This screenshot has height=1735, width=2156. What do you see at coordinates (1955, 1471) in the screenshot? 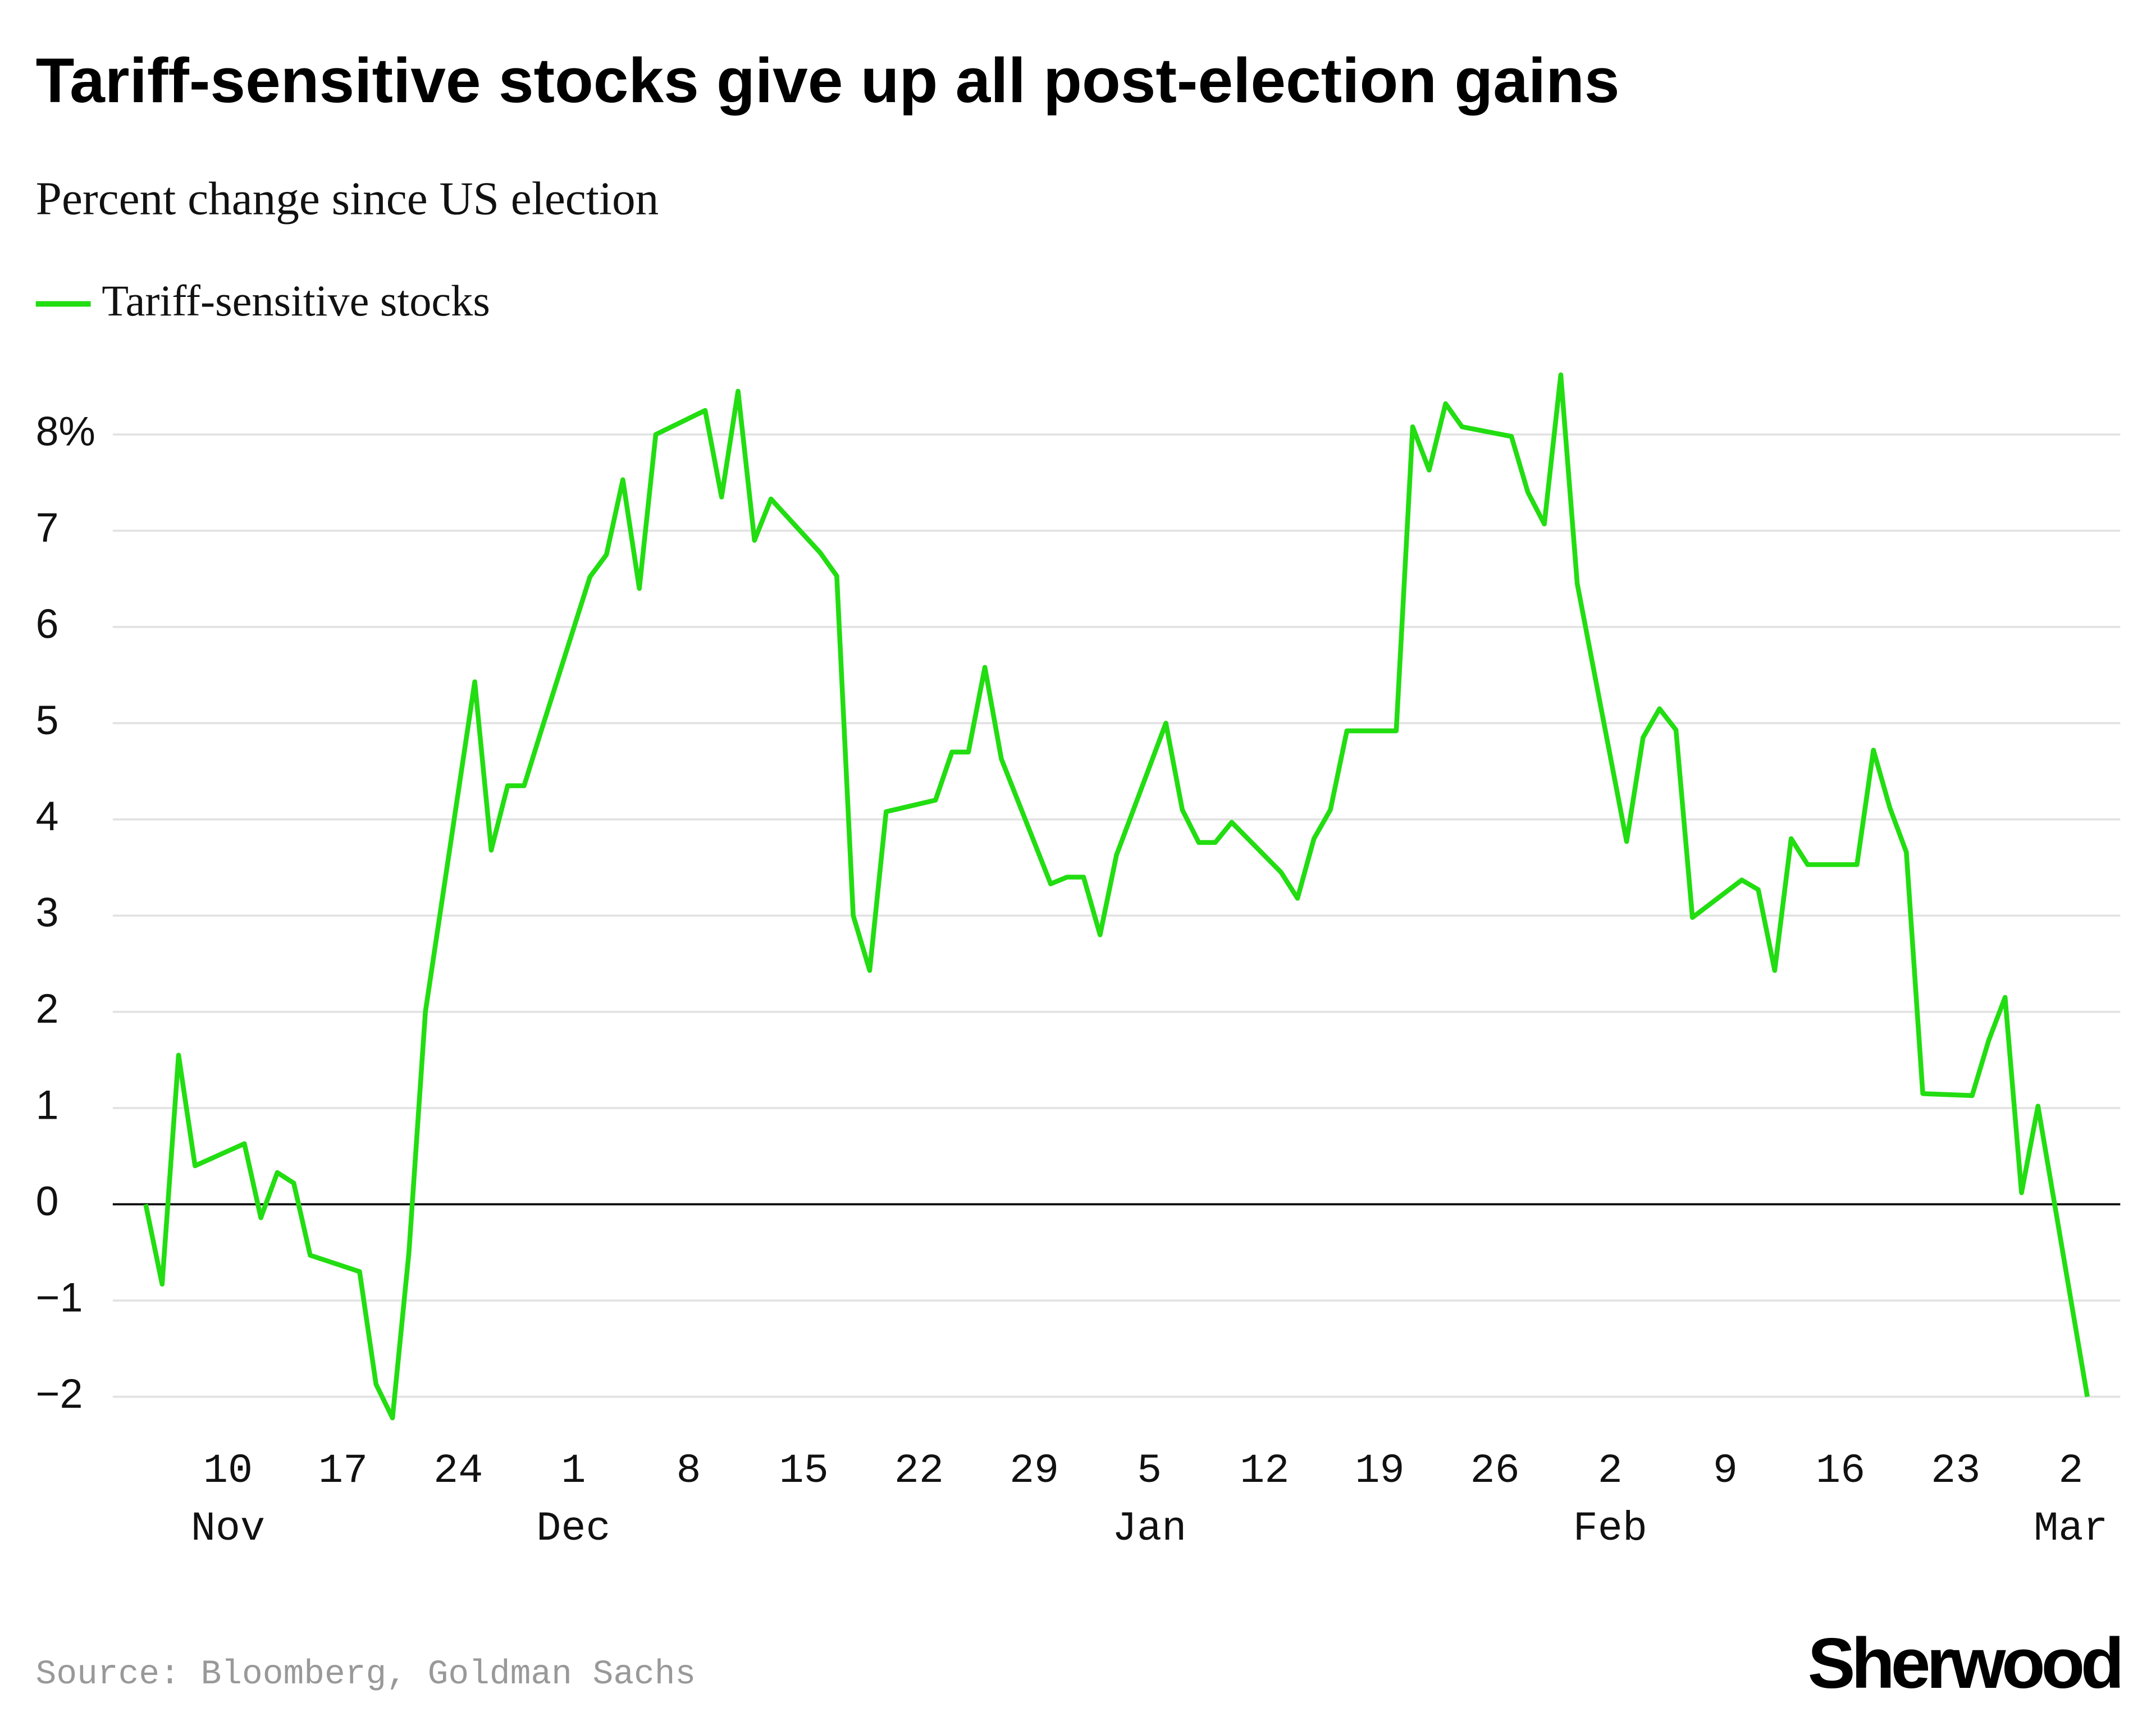
I see `x-tick-label: 23` at bounding box center [1955, 1471].